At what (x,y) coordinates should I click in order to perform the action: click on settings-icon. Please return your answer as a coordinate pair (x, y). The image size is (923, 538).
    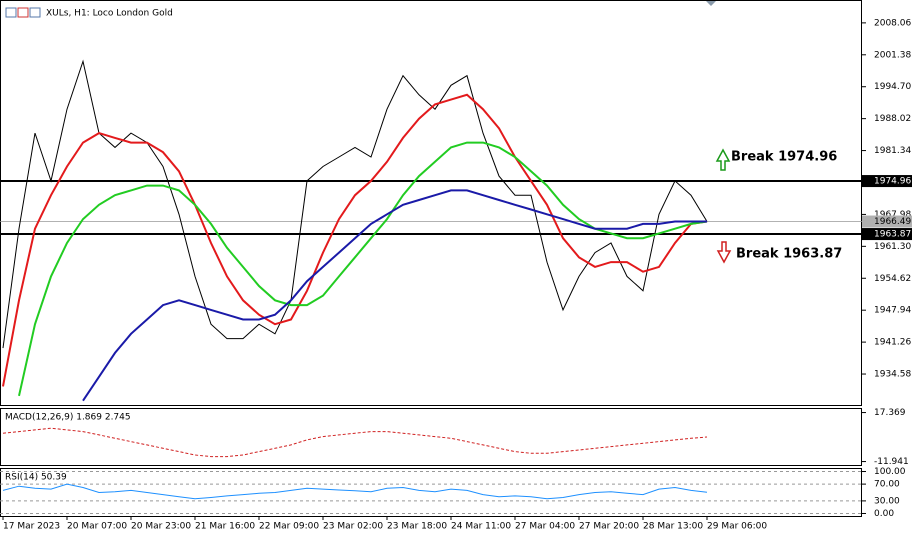
    Looking at the image, I should click on (35, 12).